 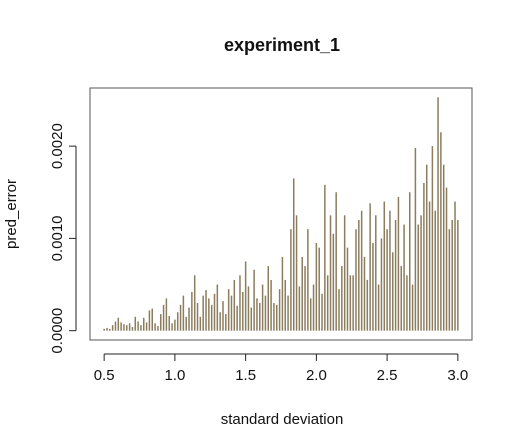 What do you see at coordinates (104, 375) in the screenshot?
I see `x-tick-label: 0.5` at bounding box center [104, 375].